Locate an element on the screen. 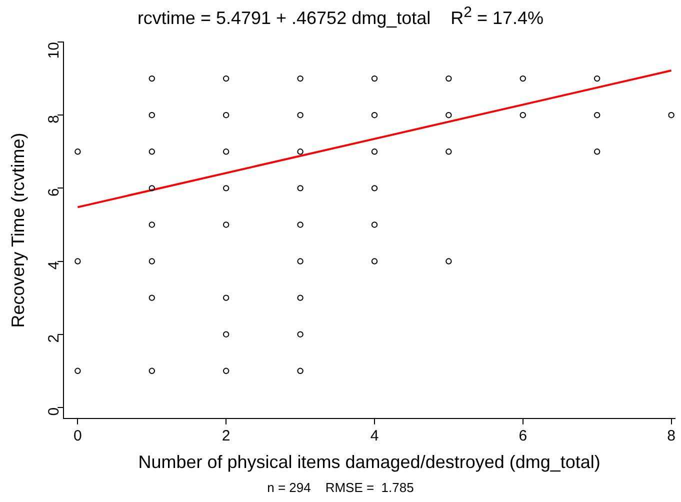 The height and width of the screenshot is (502, 681). y-tick-label: 10 is located at coordinates (54, 50).